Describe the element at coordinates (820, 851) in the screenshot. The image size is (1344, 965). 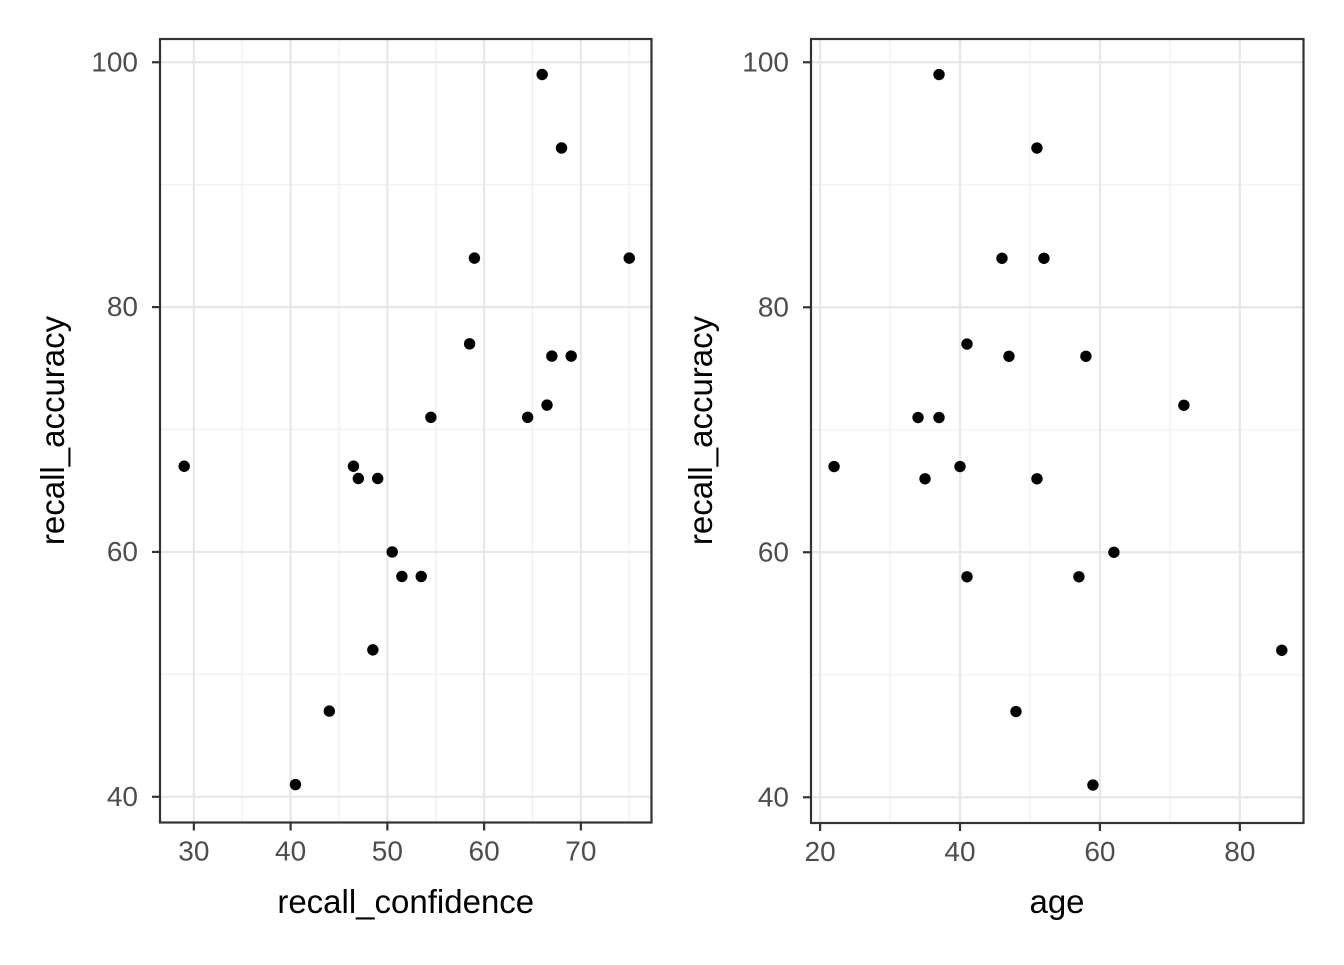
I see `x-tick-label: 20` at that location.